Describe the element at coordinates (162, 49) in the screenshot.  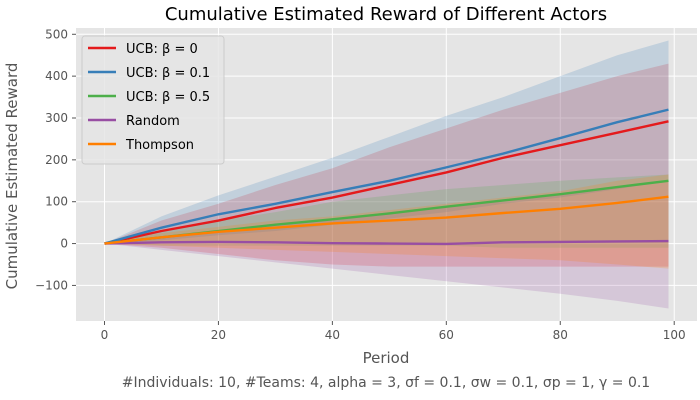
I see `legend-label: UCB: β = 0` at that location.